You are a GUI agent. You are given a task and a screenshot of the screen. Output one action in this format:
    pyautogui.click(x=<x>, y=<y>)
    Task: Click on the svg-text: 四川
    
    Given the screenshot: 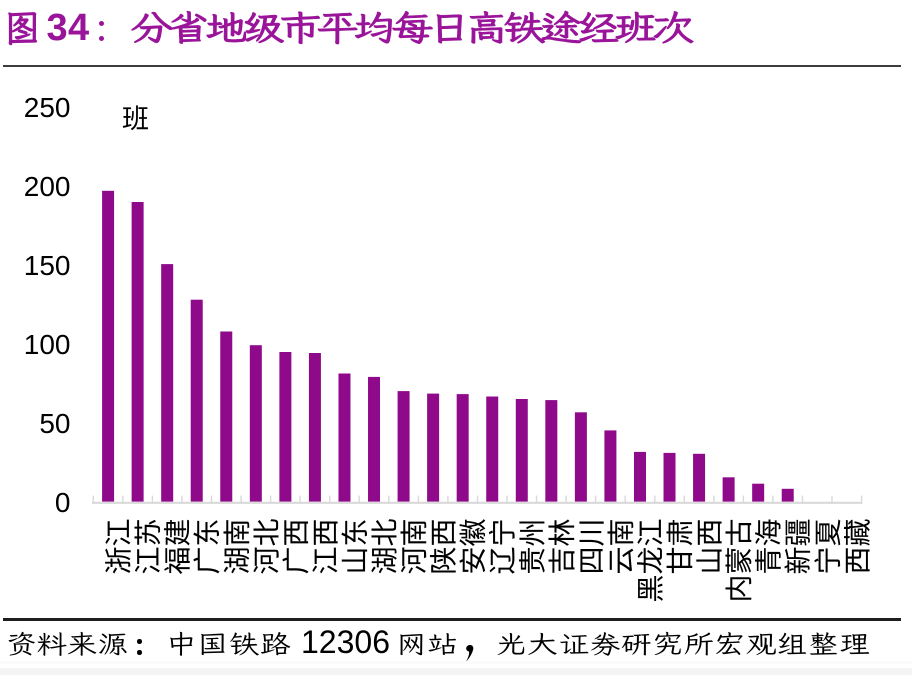 What is the action you would take?
    pyautogui.click(x=590, y=547)
    